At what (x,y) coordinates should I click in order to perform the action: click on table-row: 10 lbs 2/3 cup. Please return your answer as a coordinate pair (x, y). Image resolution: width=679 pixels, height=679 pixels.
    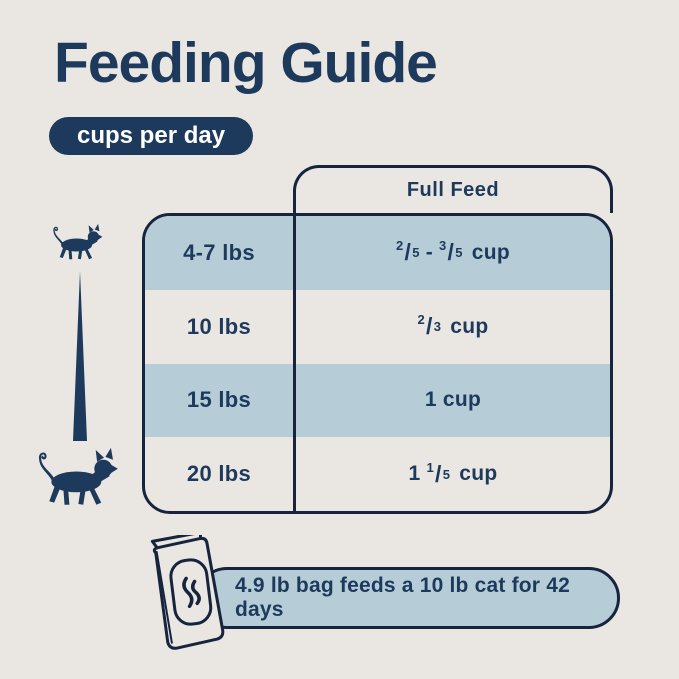
    Looking at the image, I should click on (377, 327).